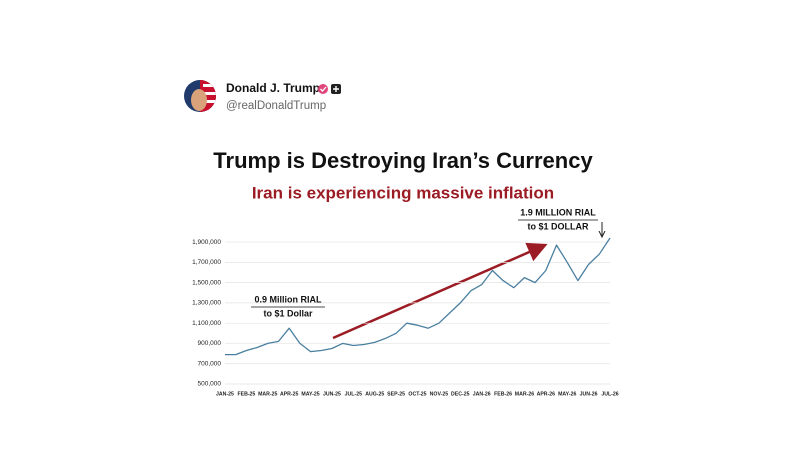 The width and height of the screenshot is (808, 454). Describe the element at coordinates (206, 262) in the screenshot. I see `y-tick-label: 1,700,000` at that location.